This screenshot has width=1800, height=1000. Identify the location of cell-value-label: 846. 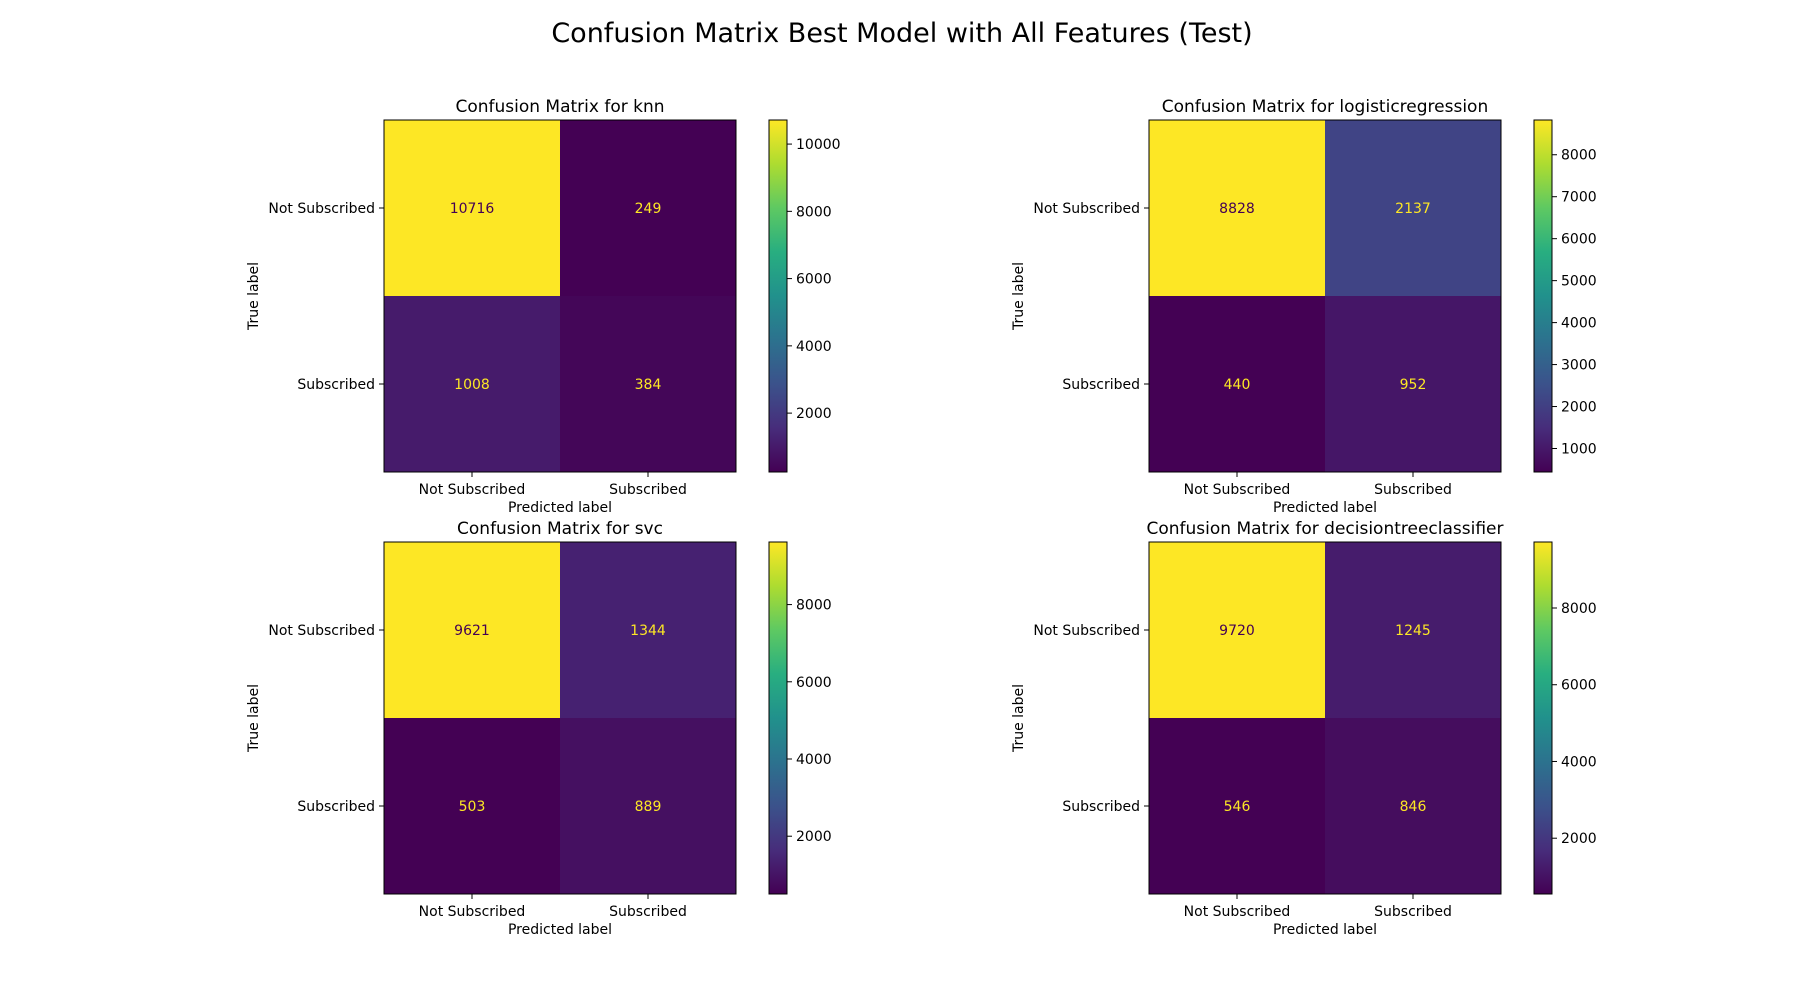
(1413, 807).